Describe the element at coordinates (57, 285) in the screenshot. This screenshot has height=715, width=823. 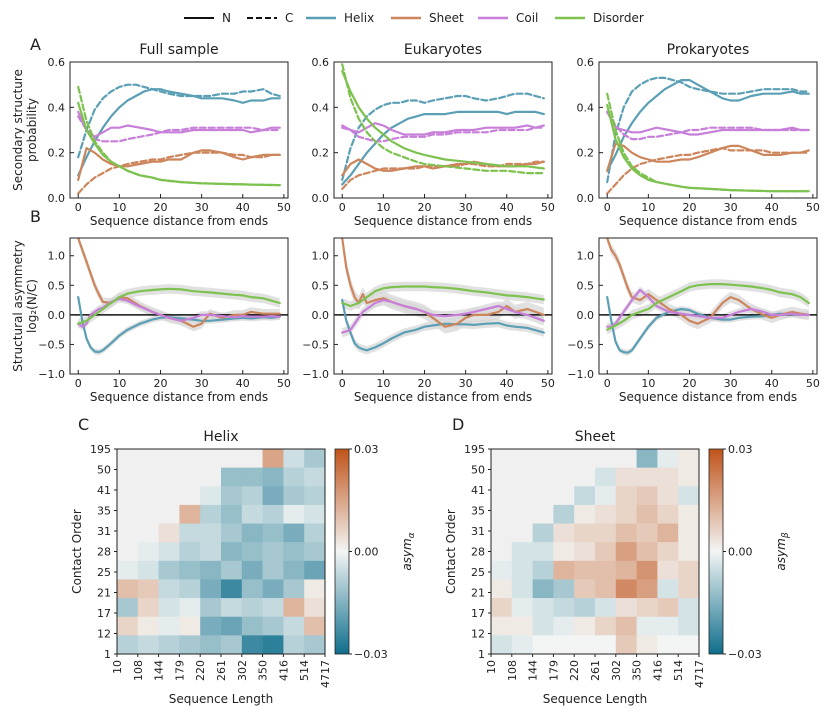
I see `y-tick-label: 0.5` at that location.